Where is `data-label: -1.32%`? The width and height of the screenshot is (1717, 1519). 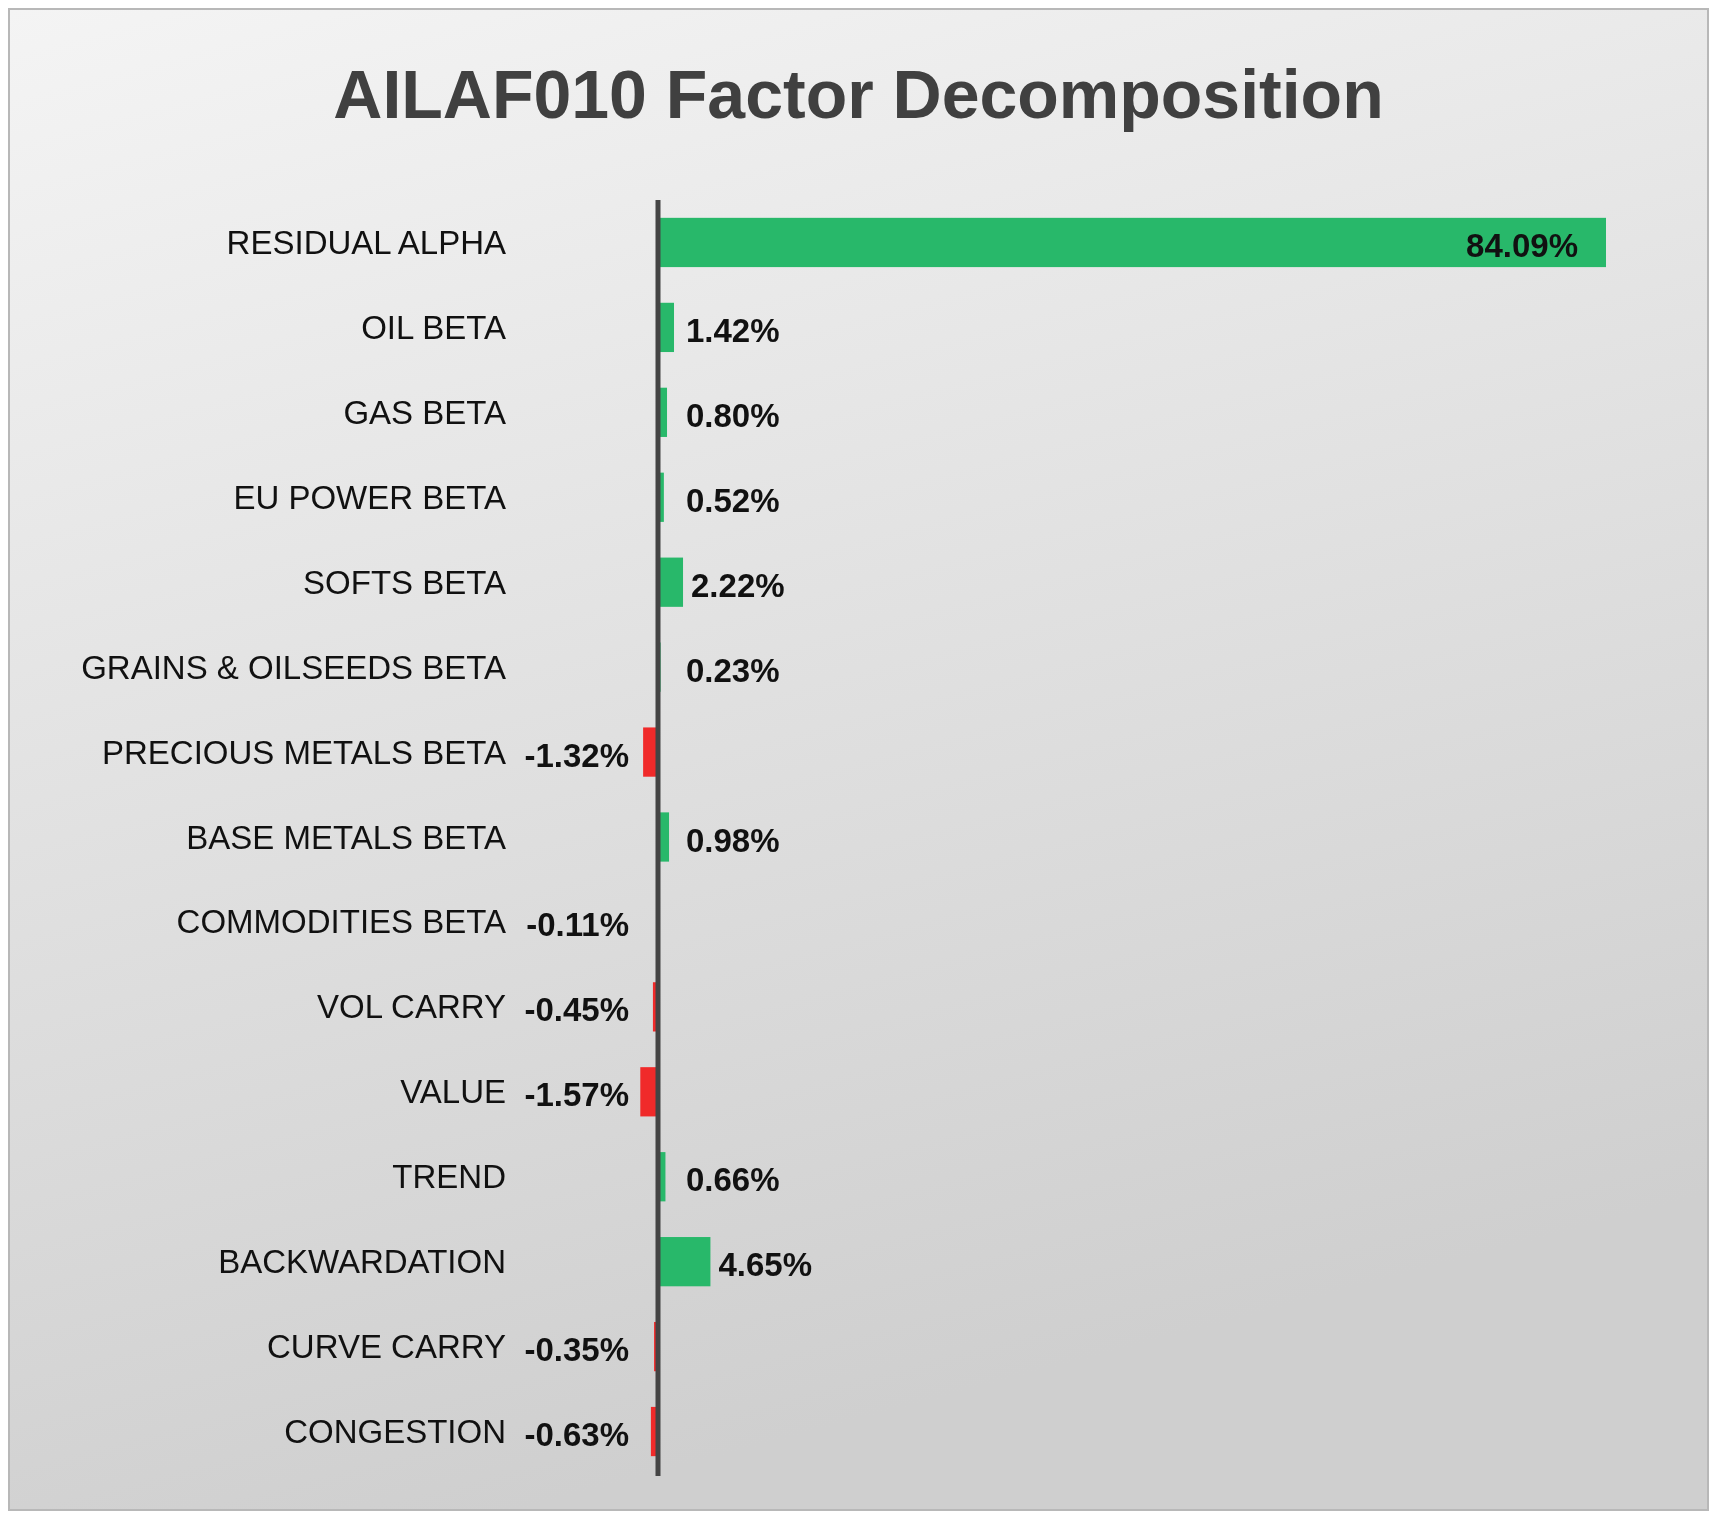
data-label: -1.32% is located at coordinates (576, 755).